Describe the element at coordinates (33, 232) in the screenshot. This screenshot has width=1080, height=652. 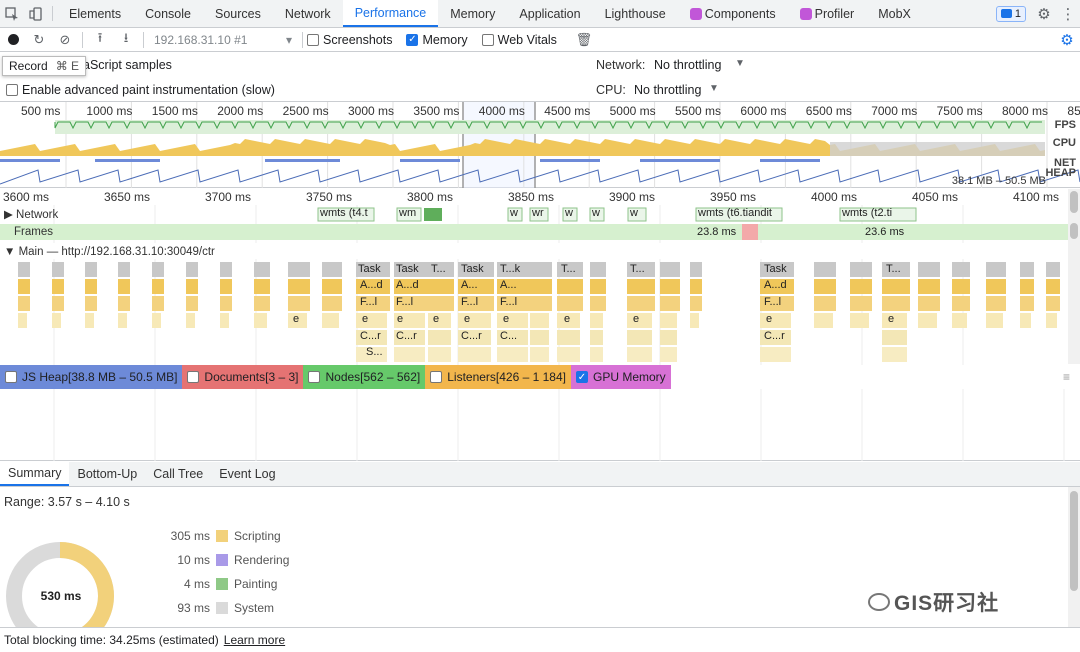
I see `frames-track-header: Frames` at that location.